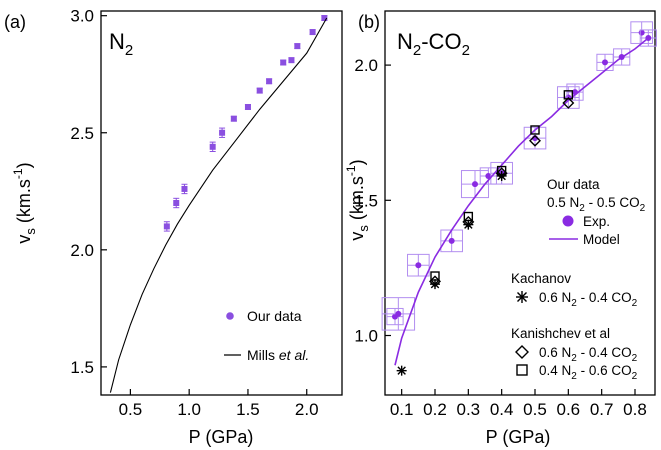  Describe the element at coordinates (15, 22) in the screenshot. I see `panel-a-tag: (a)` at that location.